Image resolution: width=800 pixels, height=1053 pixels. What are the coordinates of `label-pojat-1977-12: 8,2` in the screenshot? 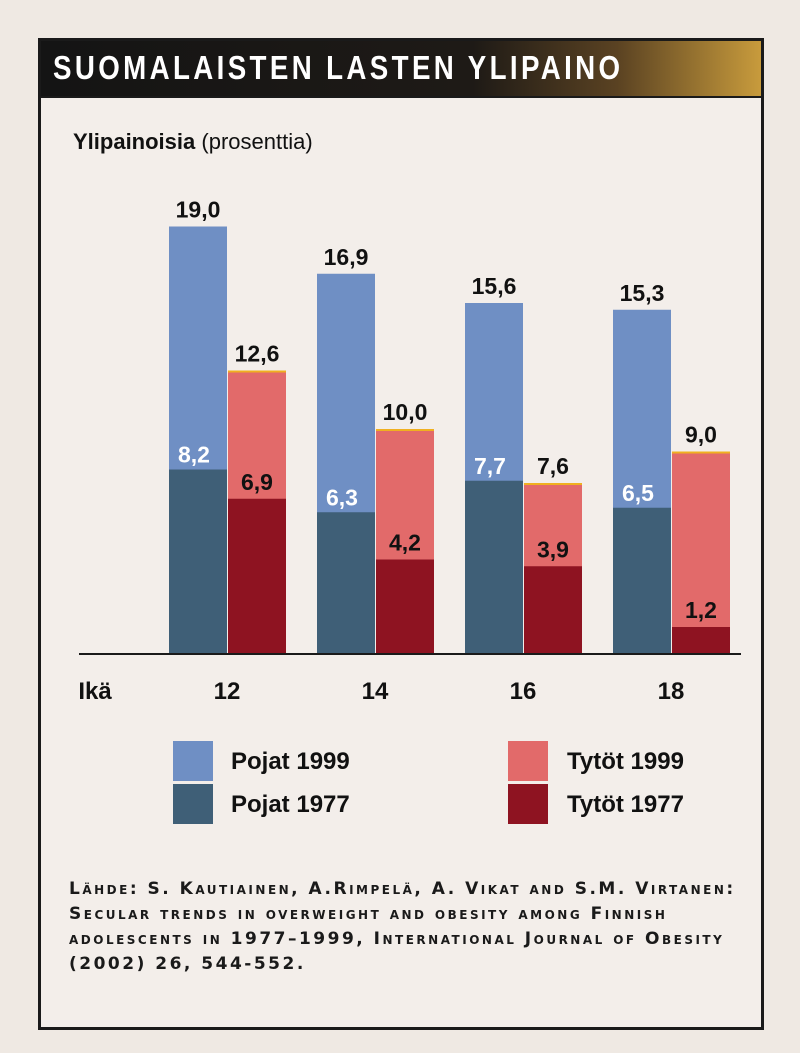 It's located at (194, 455).